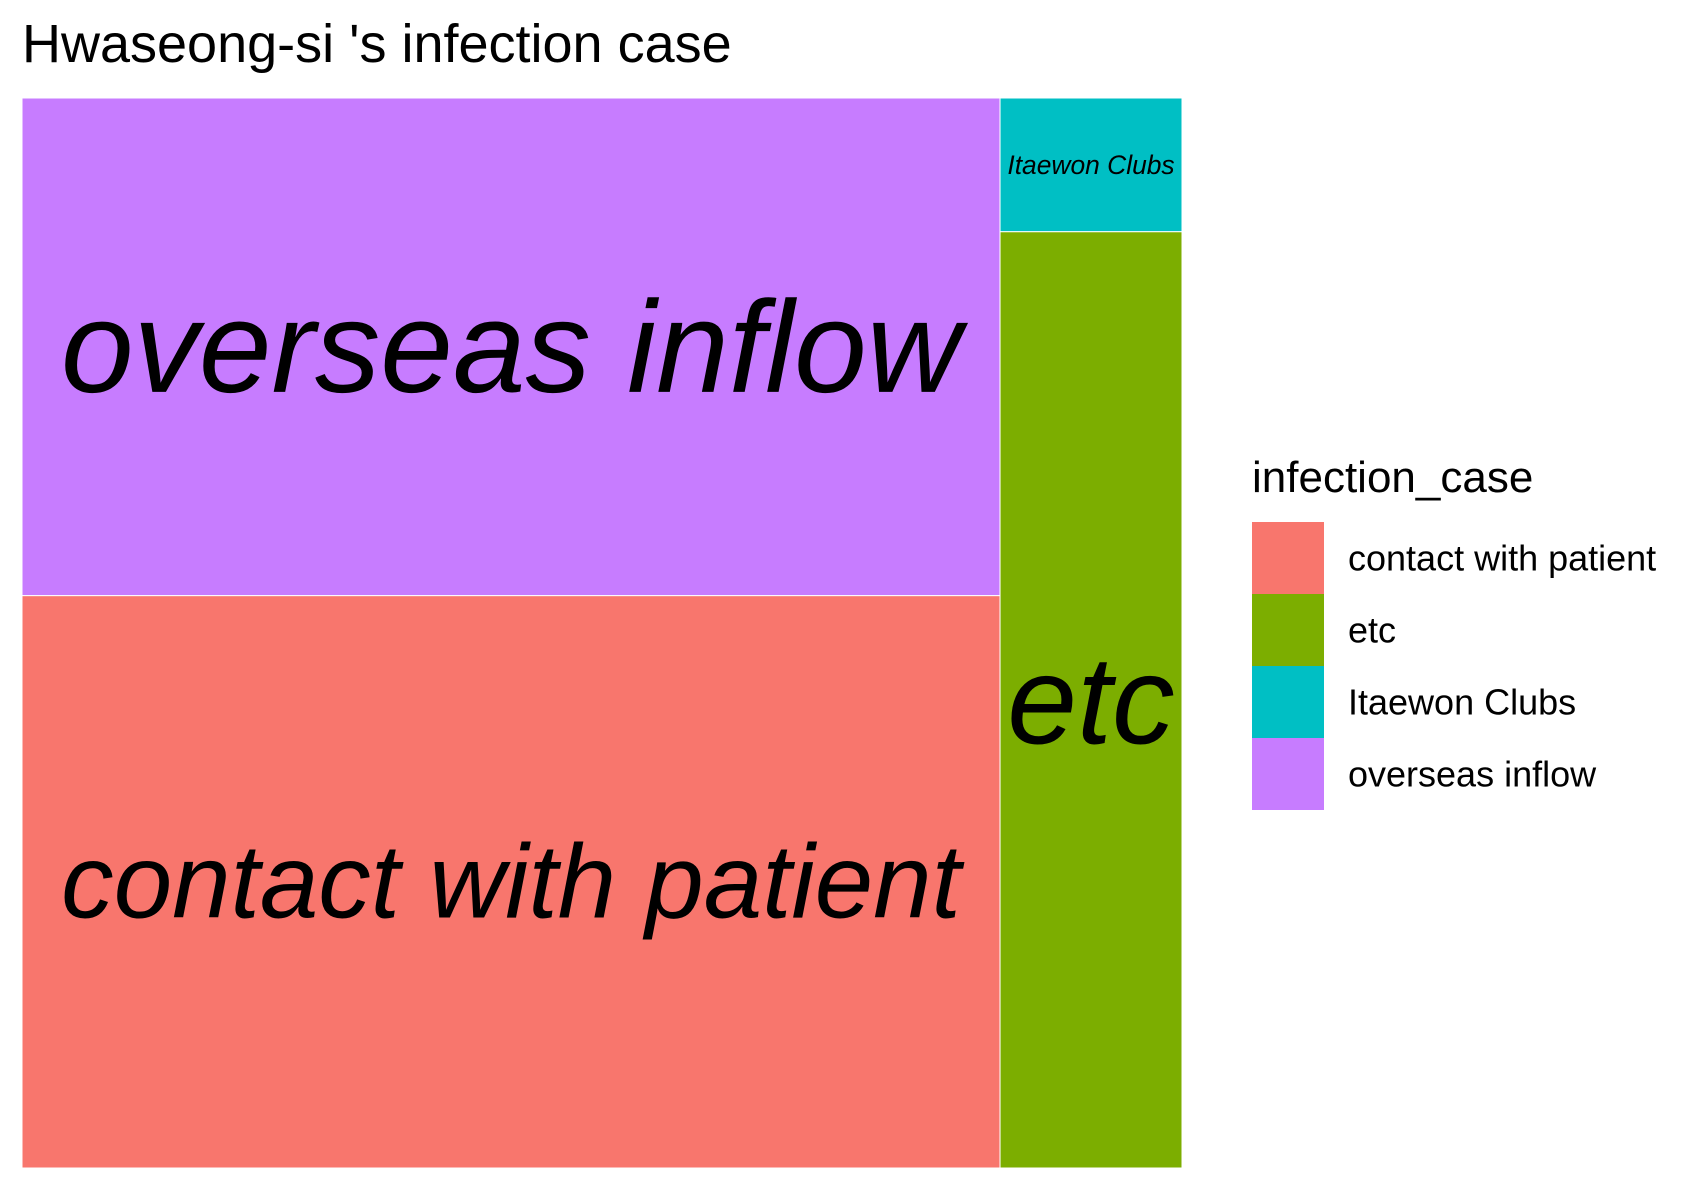 The image size is (1699, 1184). I want to click on legend-key-overseas-inflow, so click(1288, 774).